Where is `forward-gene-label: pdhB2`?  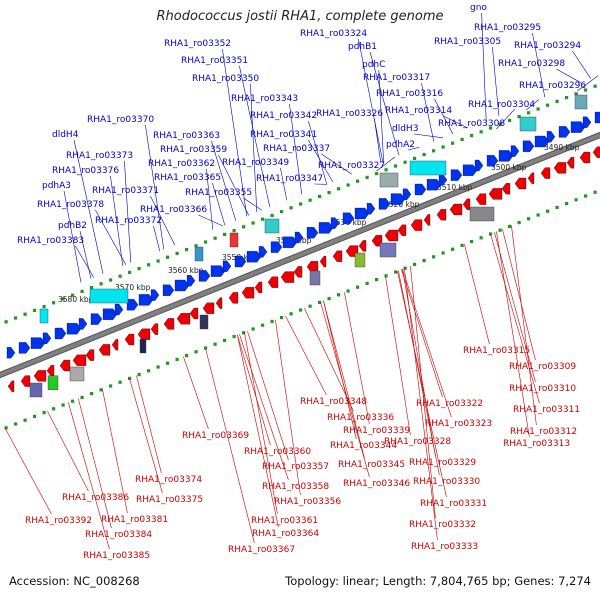
forward-gene-label: pdhB2 is located at coordinates (72, 226).